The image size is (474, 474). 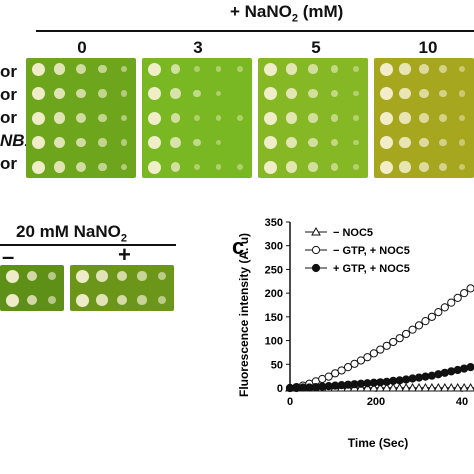 What do you see at coordinates (462, 402) in the screenshot?
I see `x-tick-label: 40` at bounding box center [462, 402].